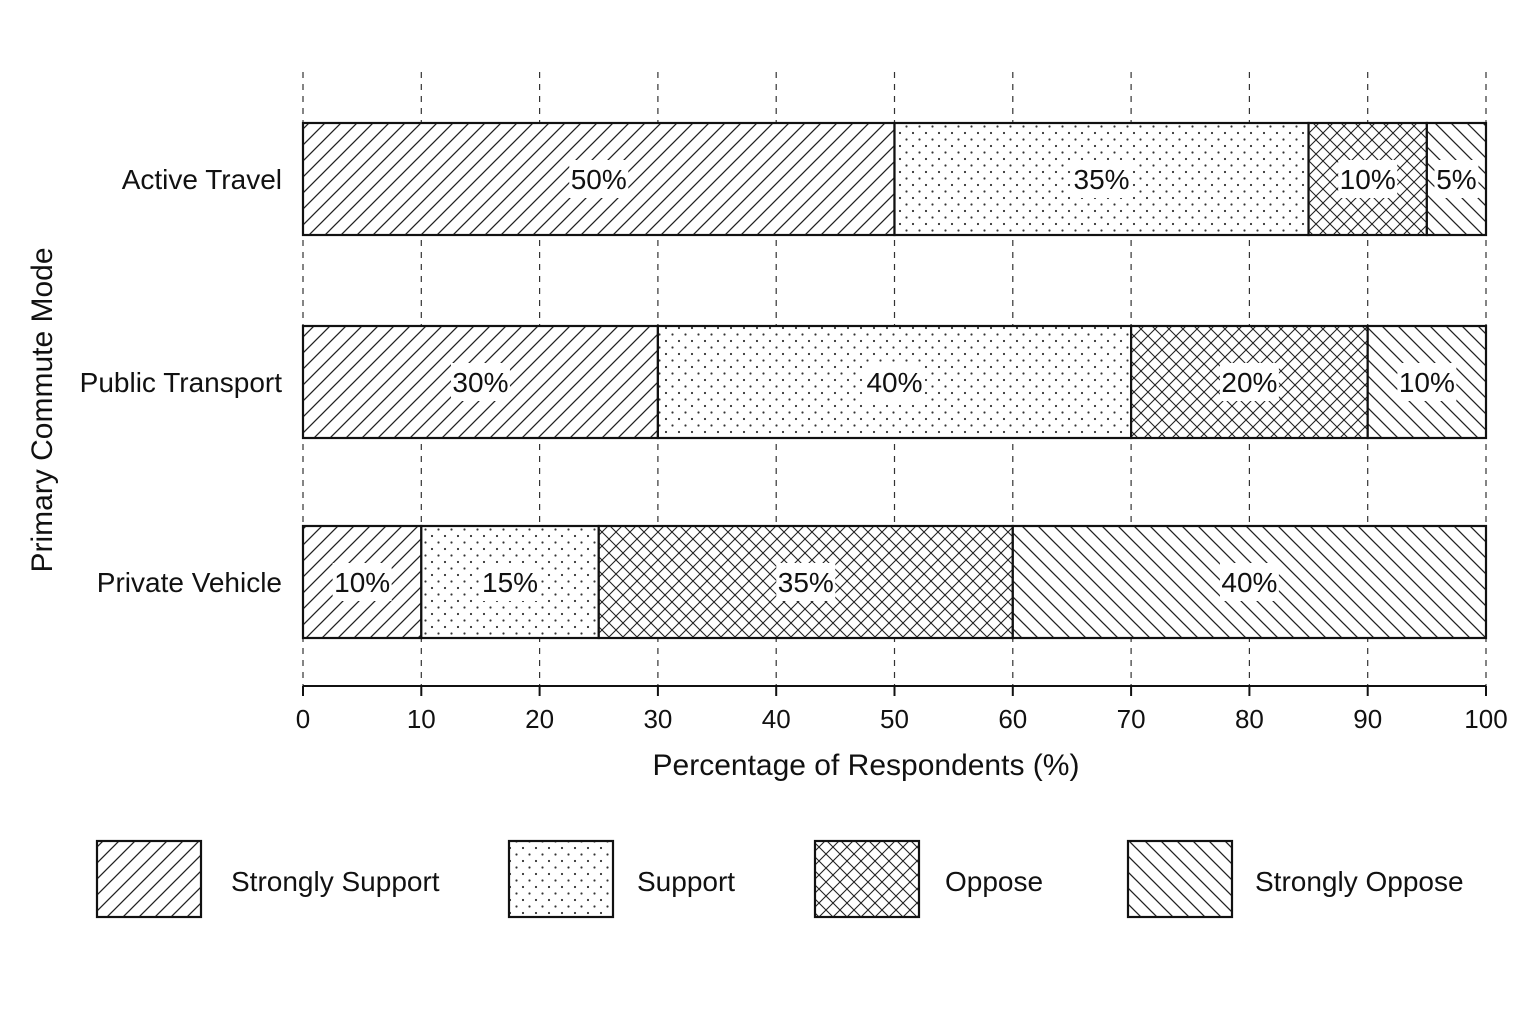  What do you see at coordinates (776, 719) in the screenshot?
I see `x-tick-label: 40` at bounding box center [776, 719].